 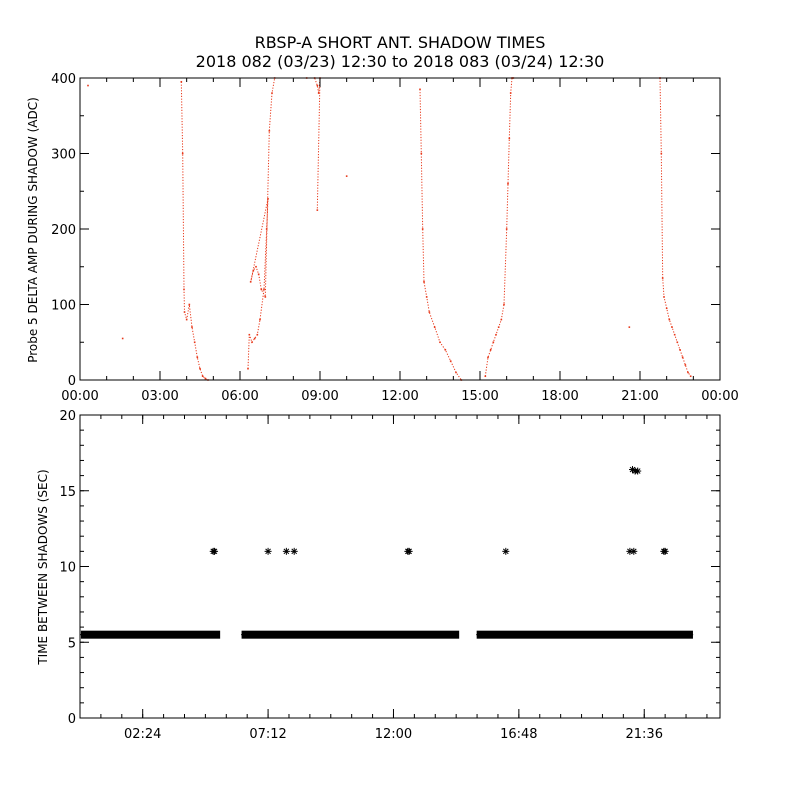 What do you see at coordinates (63, 230) in the screenshot?
I see `y-tick-label: 200` at bounding box center [63, 230].